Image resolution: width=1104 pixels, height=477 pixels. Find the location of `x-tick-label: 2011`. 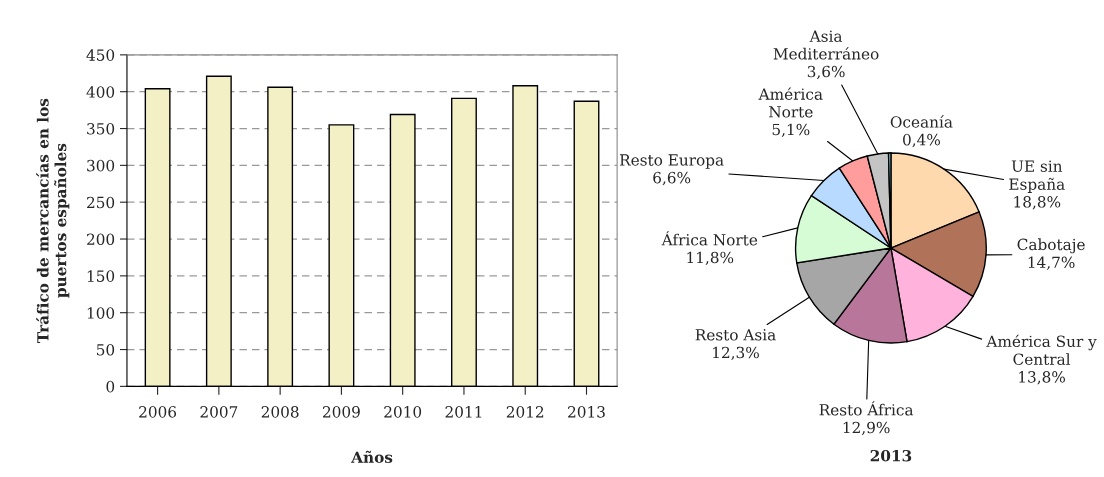

x-tick-label: 2011 is located at coordinates (463, 412).